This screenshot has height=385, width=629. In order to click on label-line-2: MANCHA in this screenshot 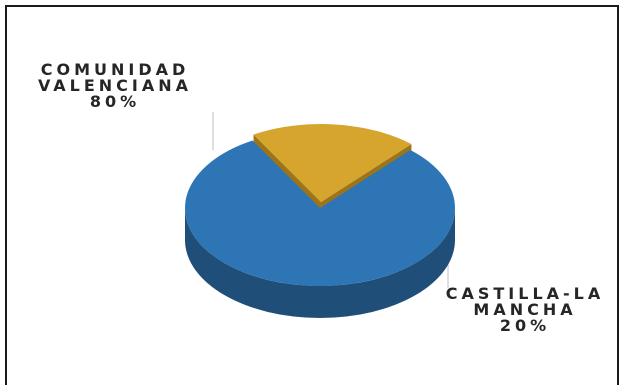, I will do `click(525, 309)`.